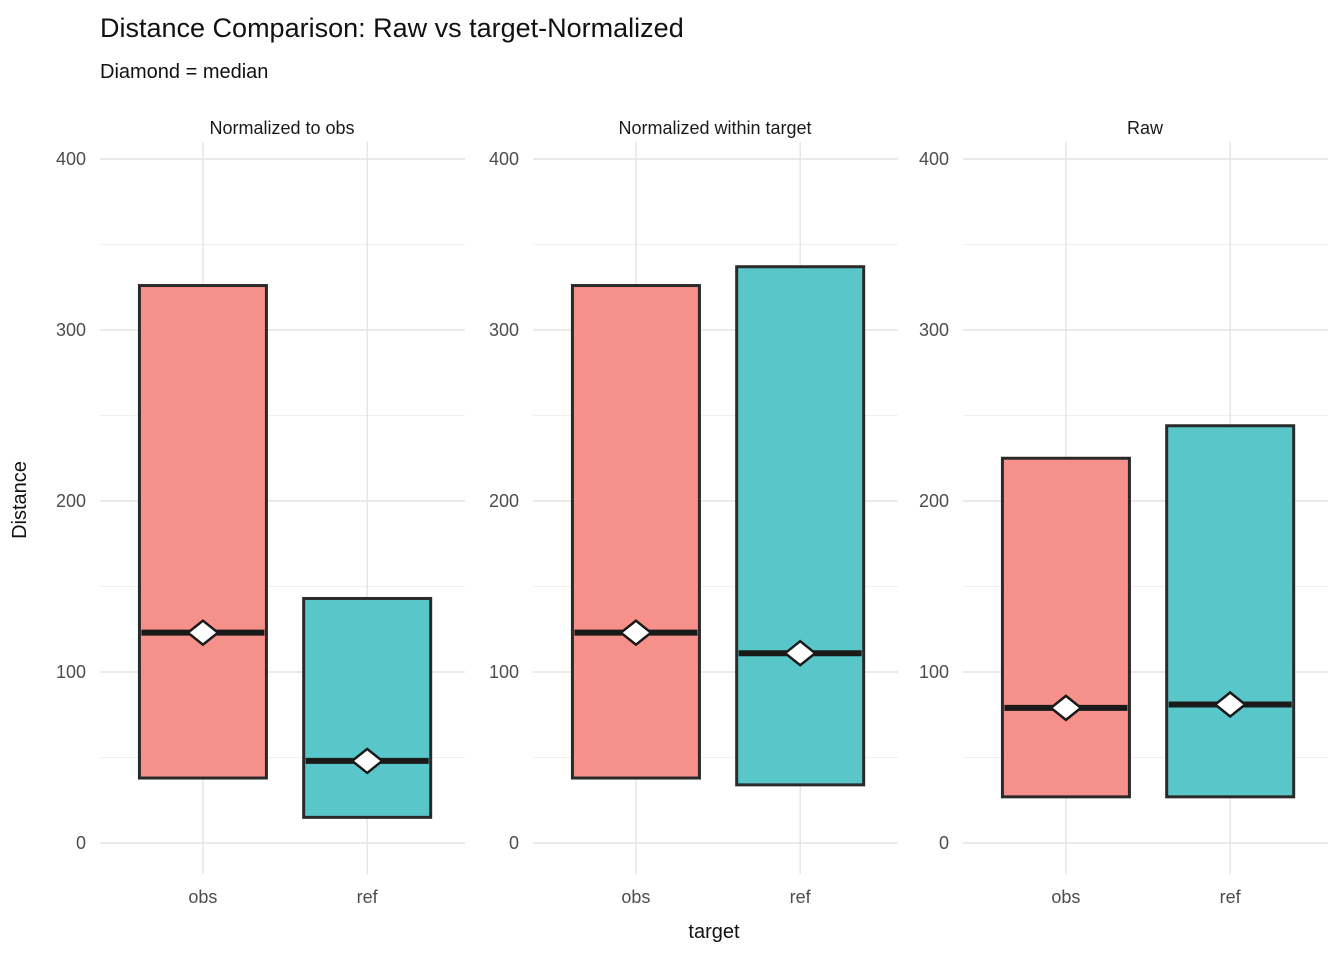 This screenshot has height=965, width=1344. What do you see at coordinates (184, 72) in the screenshot?
I see `chart-subtitle: Diamond = median` at bounding box center [184, 72].